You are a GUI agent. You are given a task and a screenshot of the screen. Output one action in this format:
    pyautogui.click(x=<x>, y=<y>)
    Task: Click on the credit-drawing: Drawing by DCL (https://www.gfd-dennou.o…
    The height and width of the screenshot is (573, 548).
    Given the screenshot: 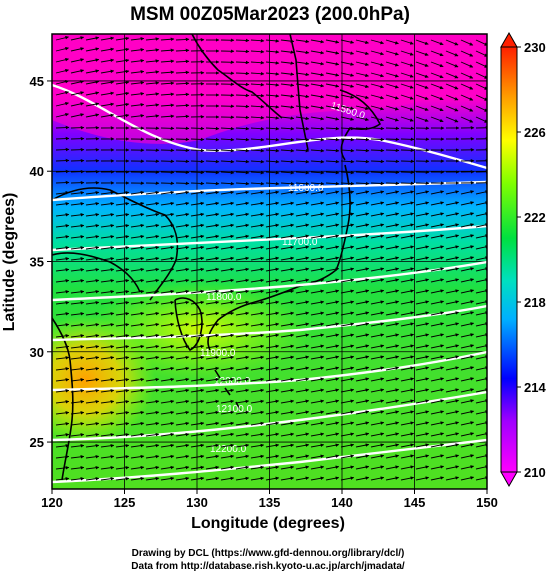 What is the action you would take?
    pyautogui.click(x=268, y=553)
    